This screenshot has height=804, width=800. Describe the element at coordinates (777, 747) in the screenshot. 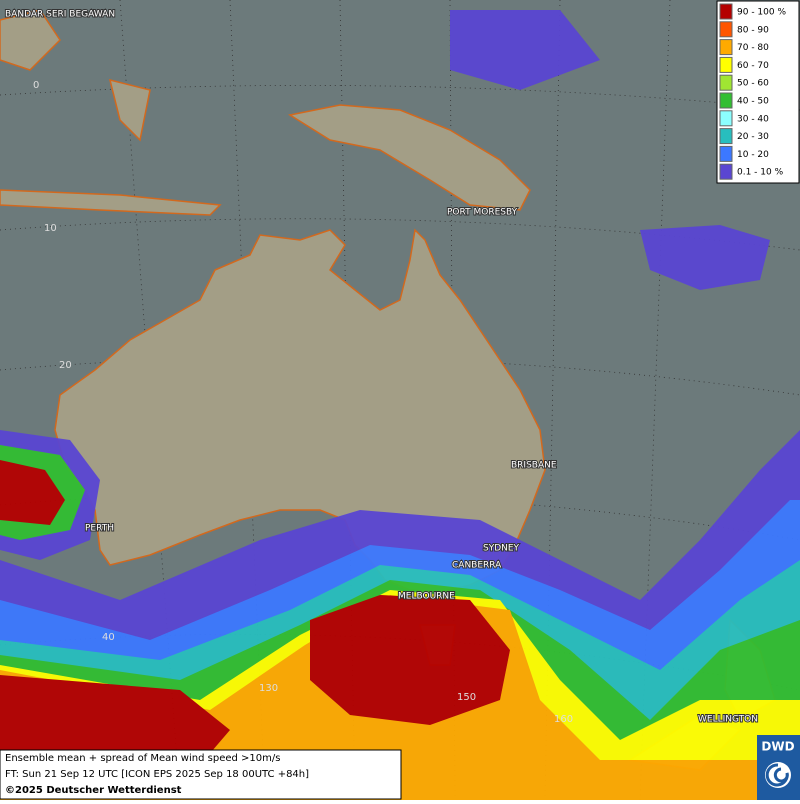

I see `logo-text: DWD` at that location.